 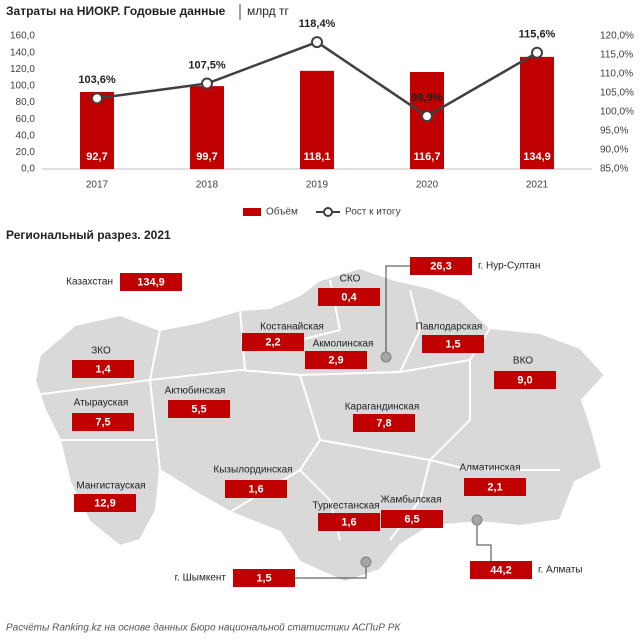 What do you see at coordinates (103, 369) in the screenshot?
I see `region-value: 1,4` at bounding box center [103, 369].